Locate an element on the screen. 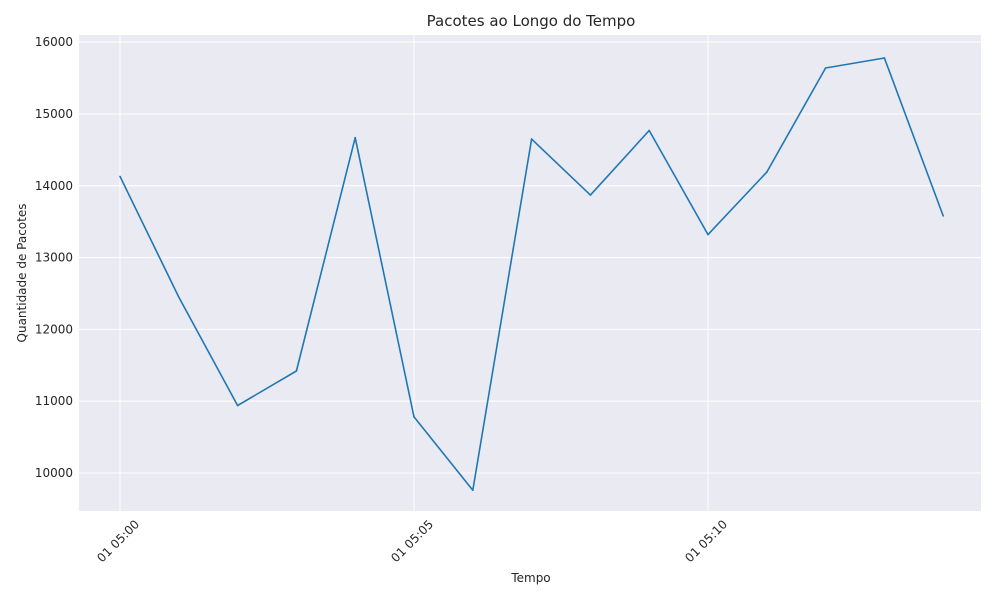 Image resolution: width=1000 pixels, height=600 pixels. x-tick-labels: 01 05:00 01 05:05 01 05:10 is located at coordinates (412, 541).